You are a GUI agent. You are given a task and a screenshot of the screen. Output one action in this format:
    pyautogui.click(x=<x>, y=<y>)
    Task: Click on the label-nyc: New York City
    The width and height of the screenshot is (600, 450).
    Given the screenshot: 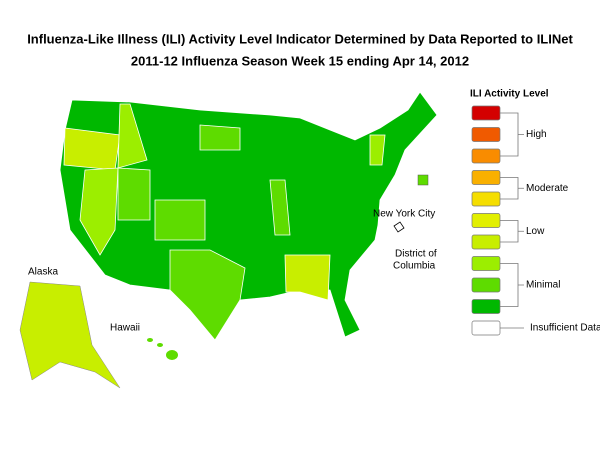 What is the action you would take?
    pyautogui.click(x=404, y=214)
    